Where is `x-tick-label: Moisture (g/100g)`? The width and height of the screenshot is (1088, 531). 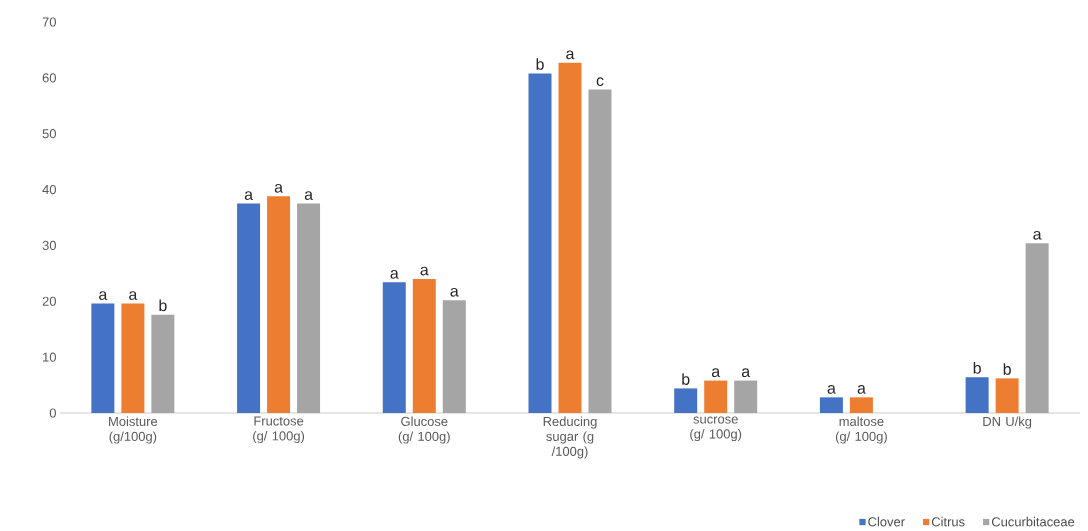 x-tick-label: Moisture (g/100g) is located at coordinates (133, 430).